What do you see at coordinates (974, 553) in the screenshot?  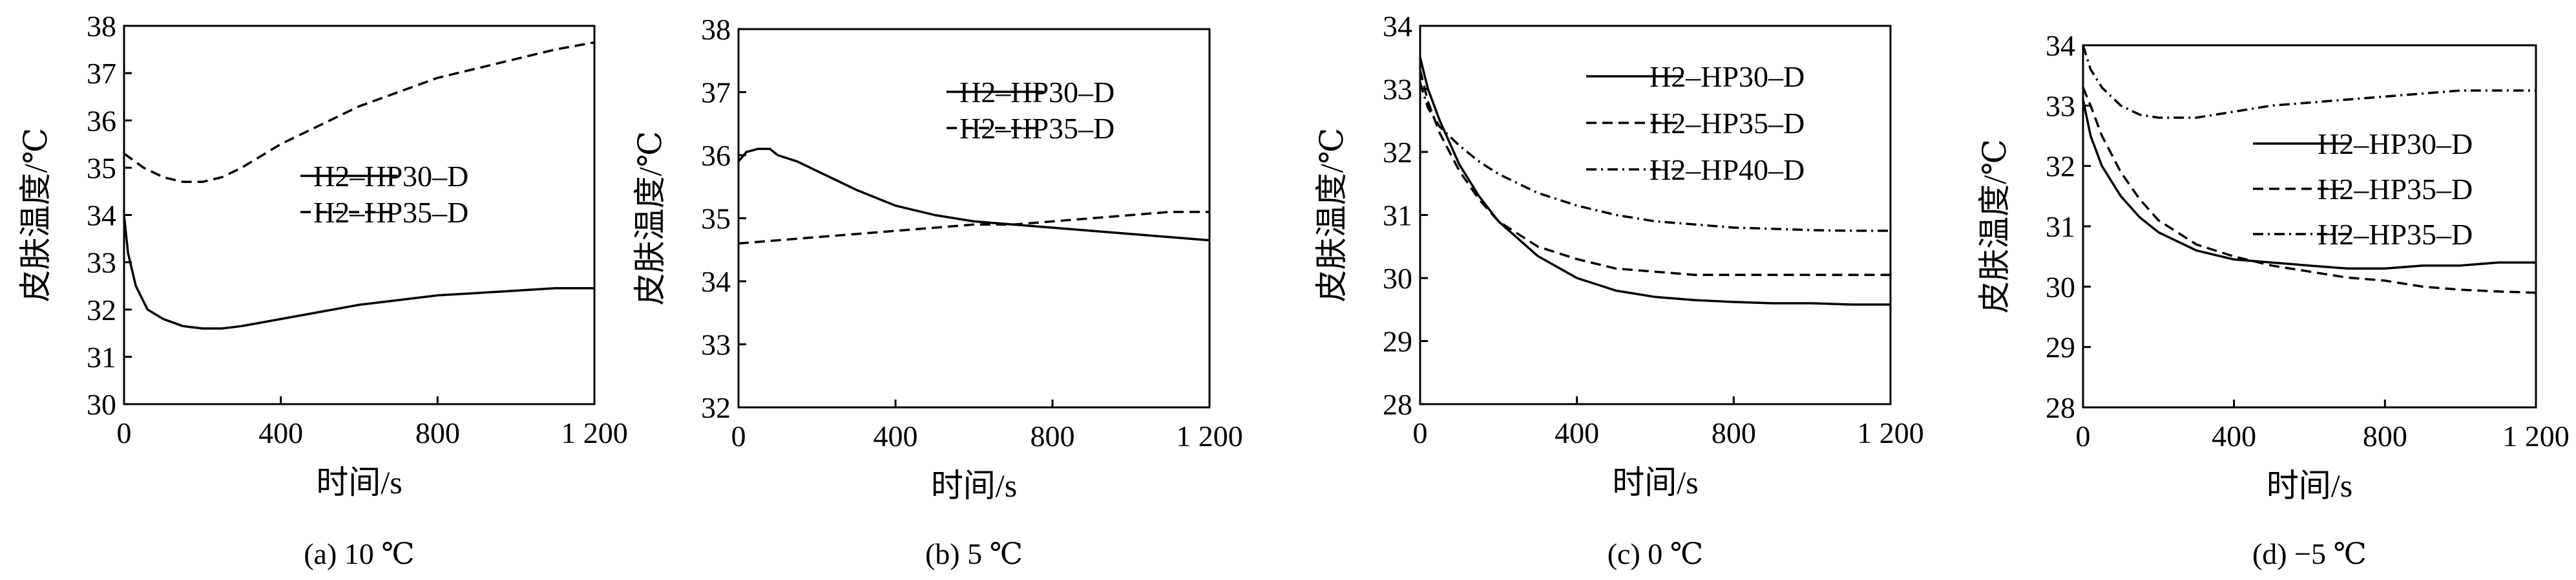 I see `panel-caption: (b) 5 ℃` at bounding box center [974, 553].